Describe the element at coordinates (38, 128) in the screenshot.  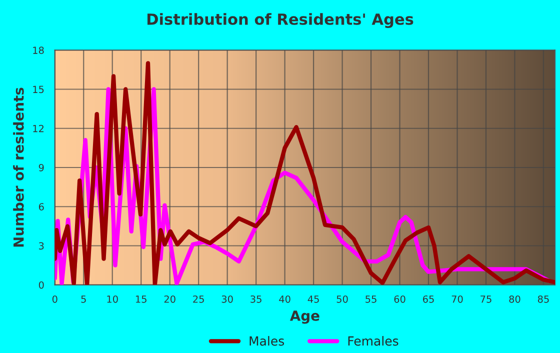
I see `y-tick-label: 12` at that location.